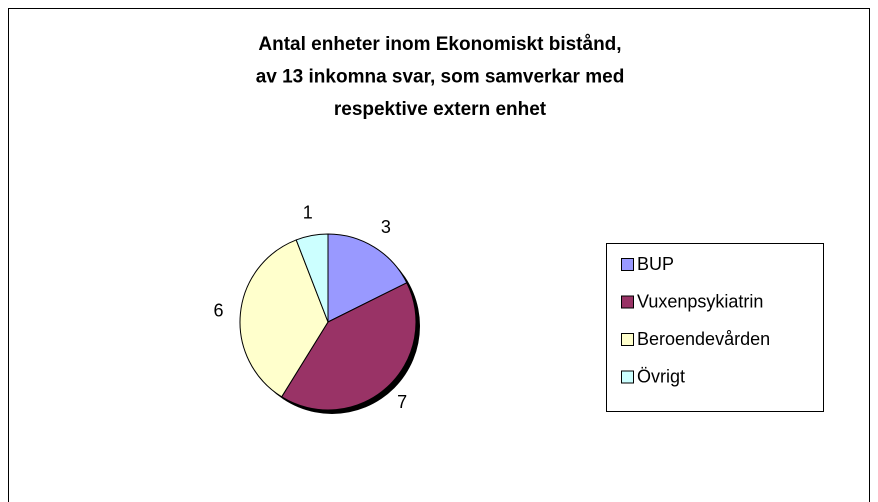  Describe the element at coordinates (308, 213) in the screenshot. I see `data-label: 1` at that location.